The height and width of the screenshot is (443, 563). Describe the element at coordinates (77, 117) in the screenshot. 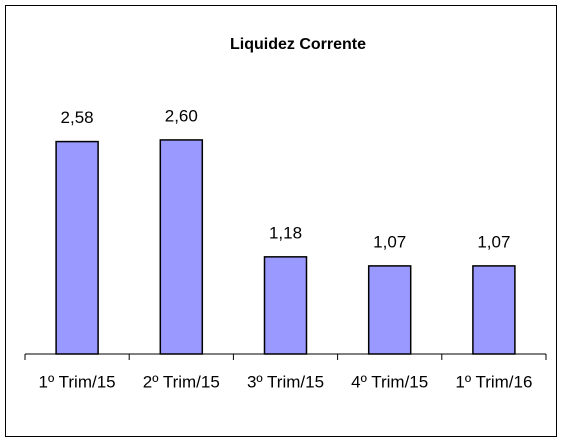

I see `data-label: 2,58` at that location.